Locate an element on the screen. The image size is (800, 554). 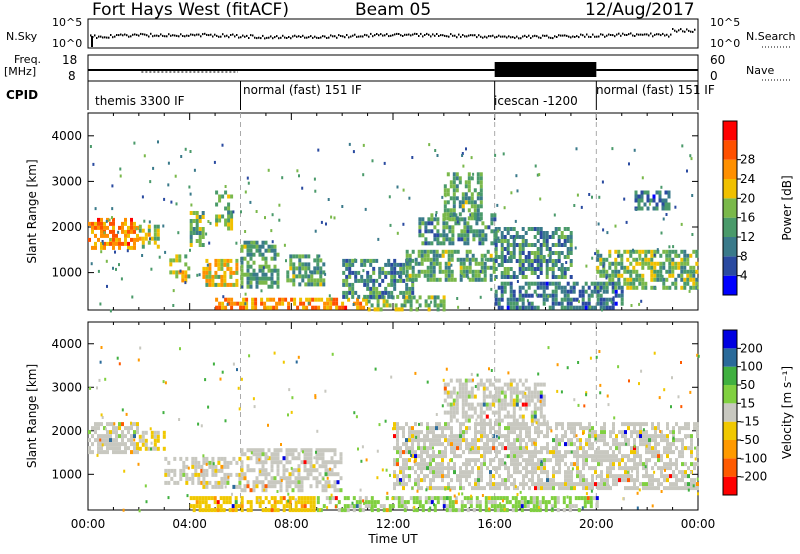
mhz-label: [MHz] is located at coordinates (20, 71).